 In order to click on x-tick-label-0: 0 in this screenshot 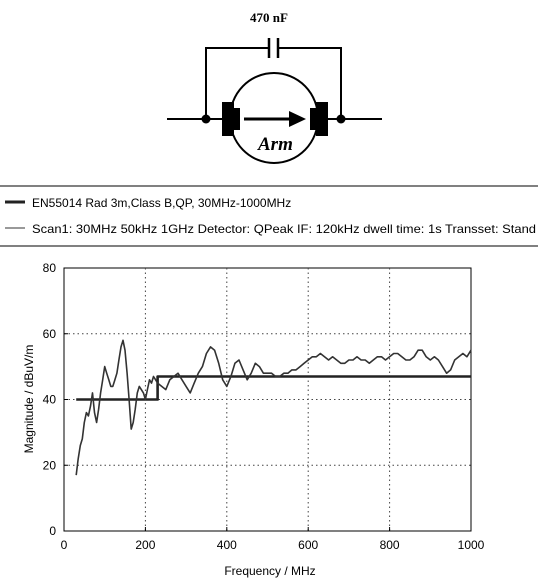, I will do `click(64, 545)`.